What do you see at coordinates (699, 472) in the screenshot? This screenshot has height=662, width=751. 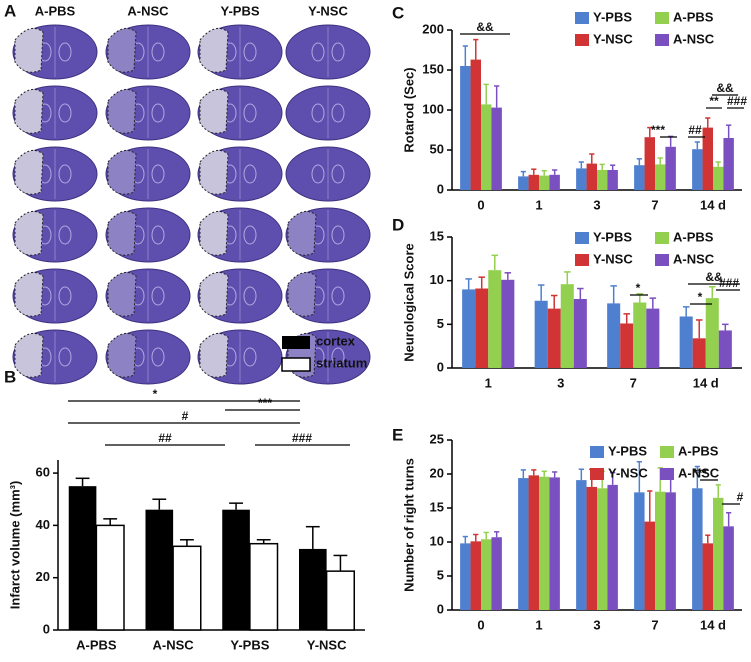 I see `legend-label: A-NSC` at bounding box center [699, 472].